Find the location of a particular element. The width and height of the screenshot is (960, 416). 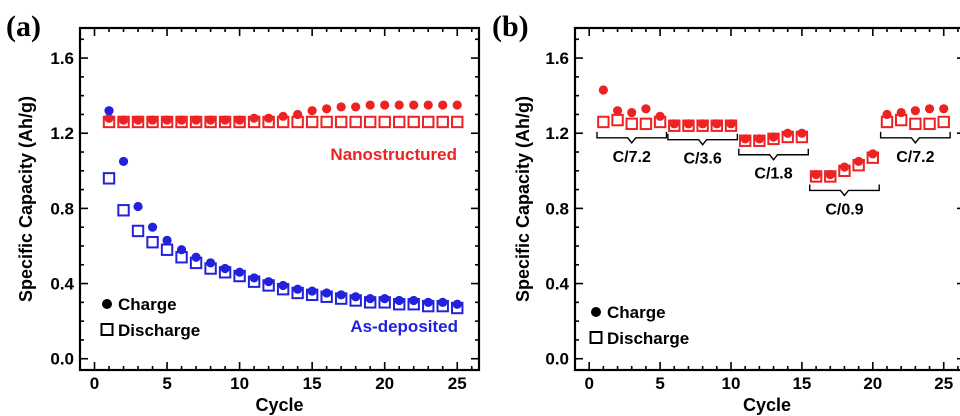

annotation-nanostructured: Nanostructured is located at coordinates (393, 154).